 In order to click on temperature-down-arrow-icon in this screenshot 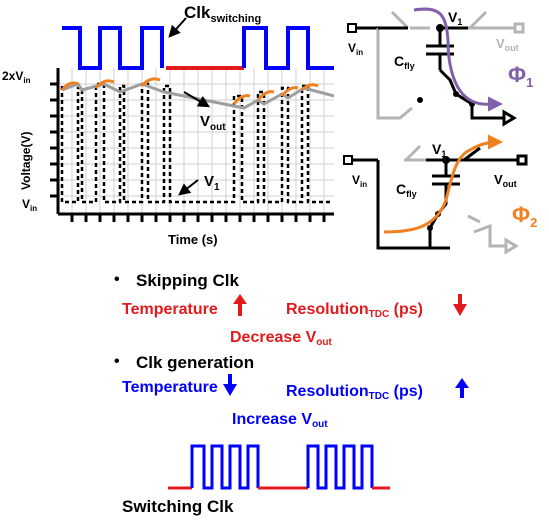, I will do `click(230, 385)`.